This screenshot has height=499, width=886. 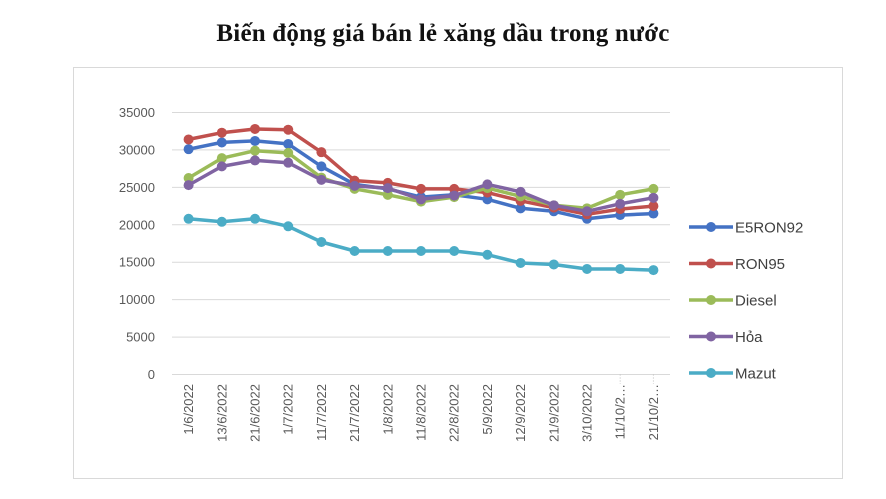 I want to click on series-mazut, so click(x=421, y=244).